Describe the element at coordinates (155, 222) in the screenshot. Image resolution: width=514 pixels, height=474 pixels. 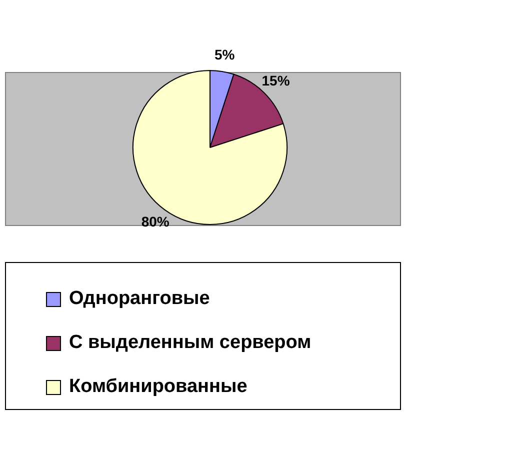
I see `data-label: 80%` at that location.